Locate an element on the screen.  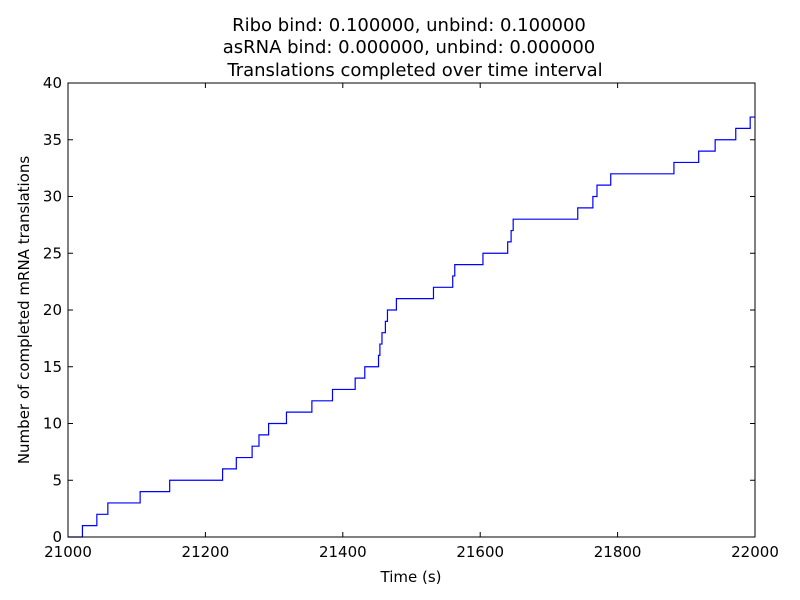
x-tick-label: 21400 is located at coordinates (343, 552).